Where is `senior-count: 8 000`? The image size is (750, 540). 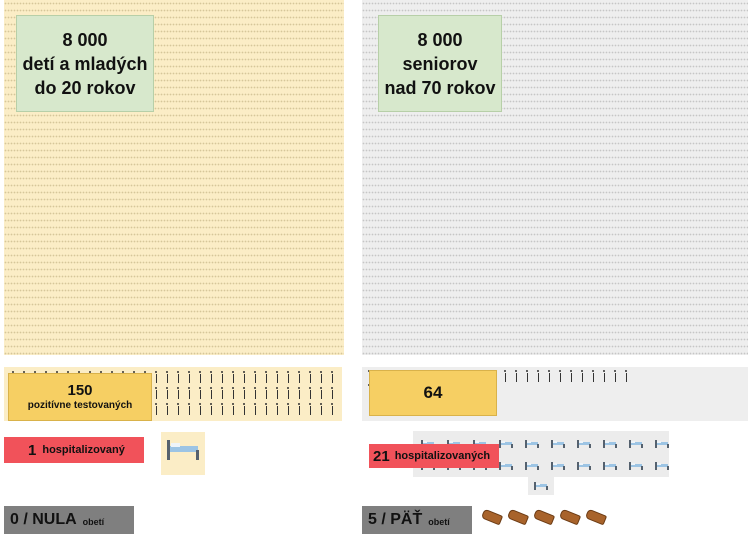 senior-count: 8 000 is located at coordinates (440, 39).